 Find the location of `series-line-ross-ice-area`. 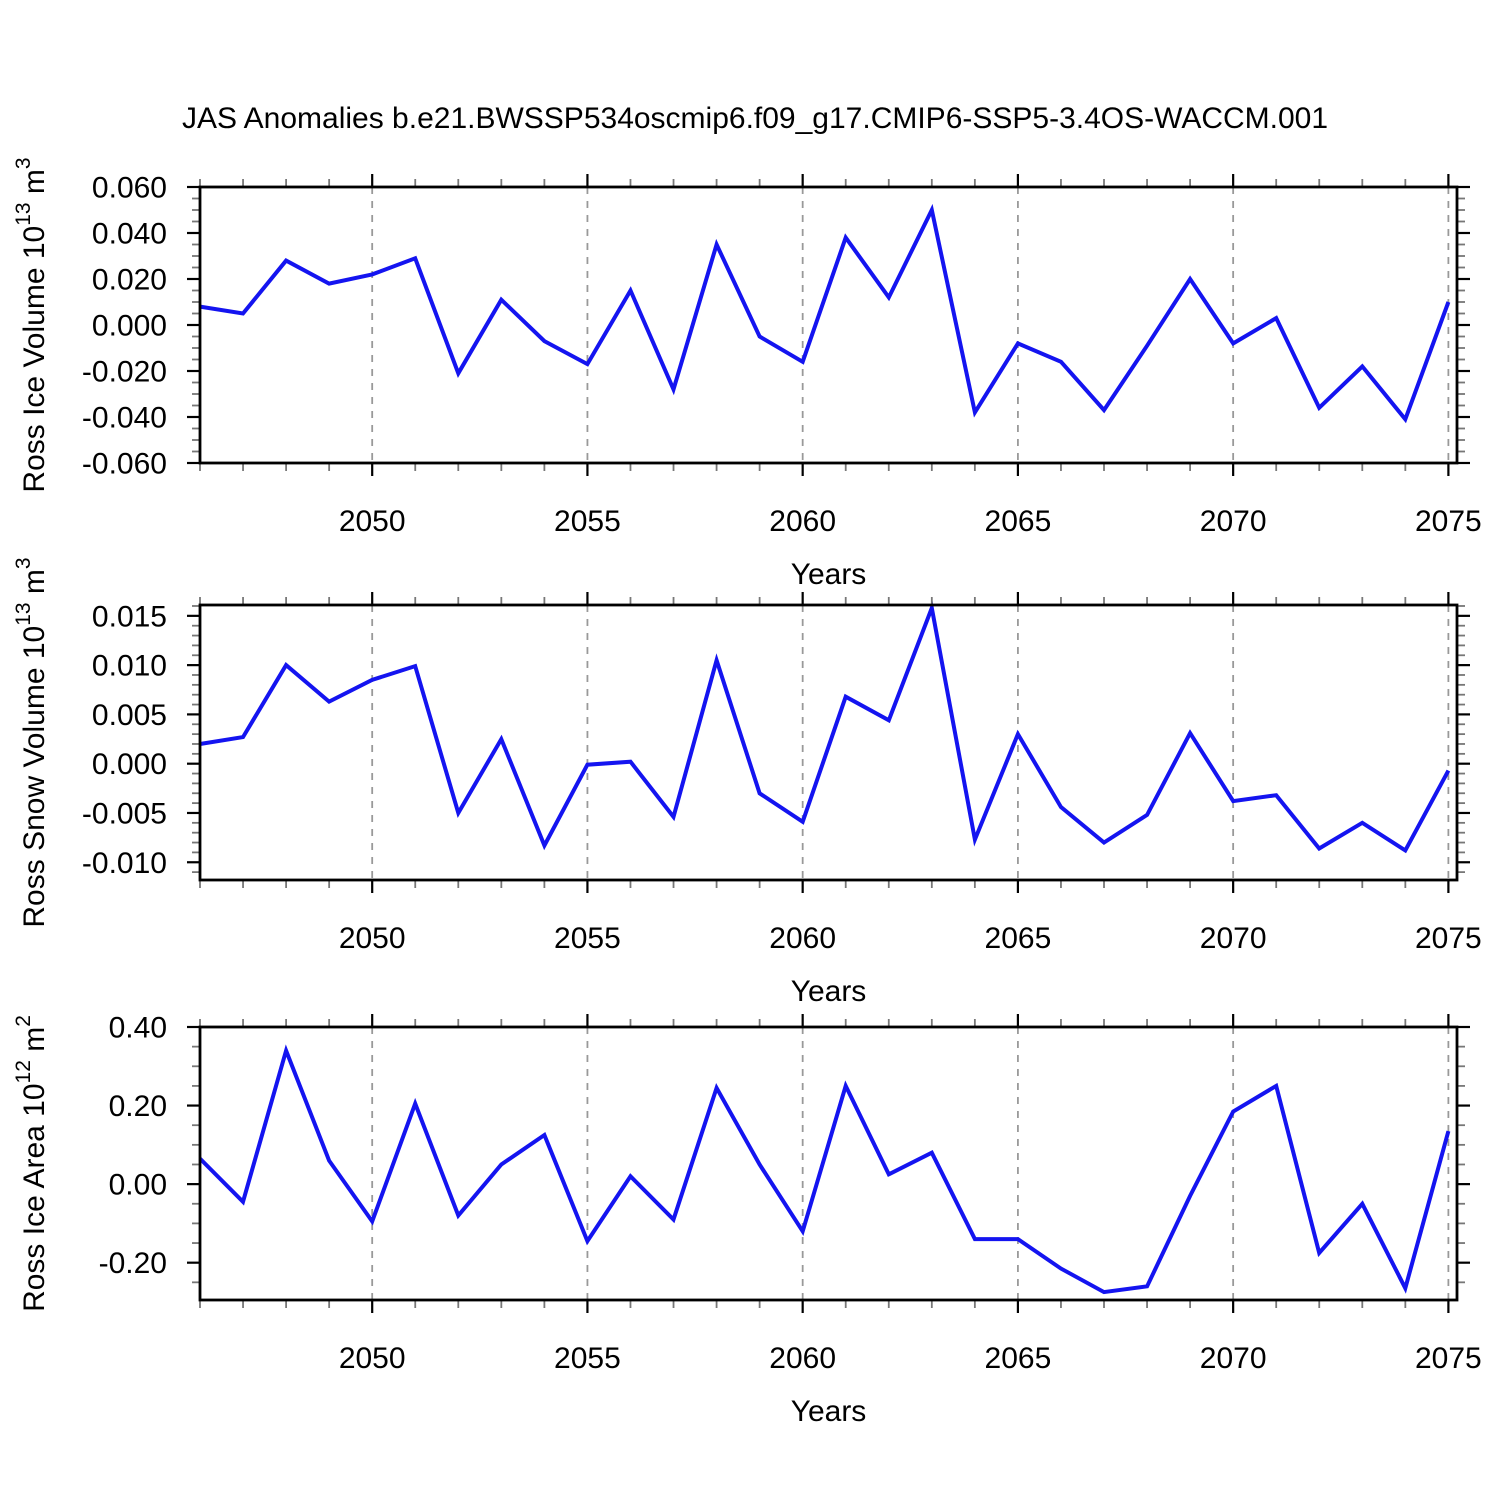

series-line-ross-ice-area is located at coordinates (824, 1169).